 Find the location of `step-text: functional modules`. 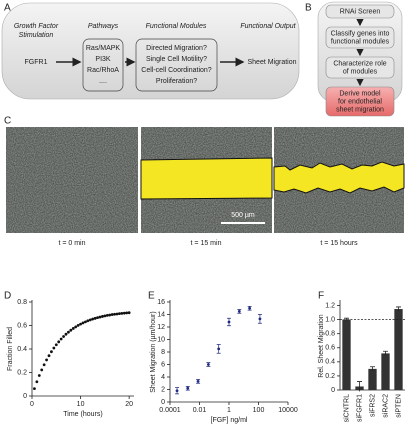

step-text: functional modules is located at coordinates (360, 41).